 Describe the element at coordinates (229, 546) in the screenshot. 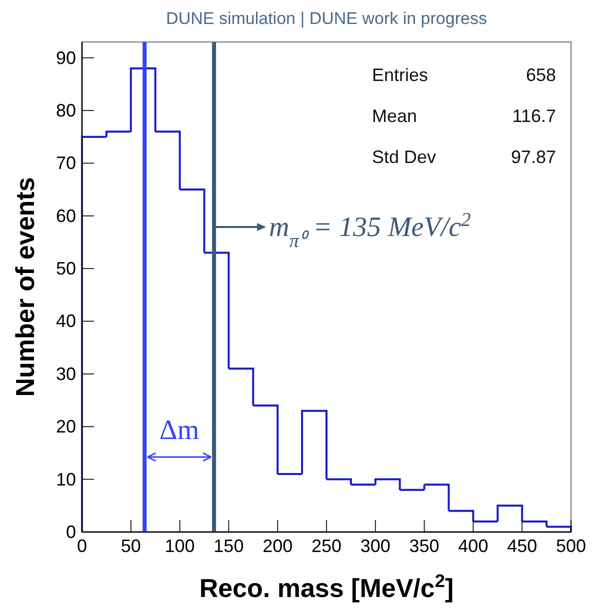

I see `x-tick-label: 150` at that location.